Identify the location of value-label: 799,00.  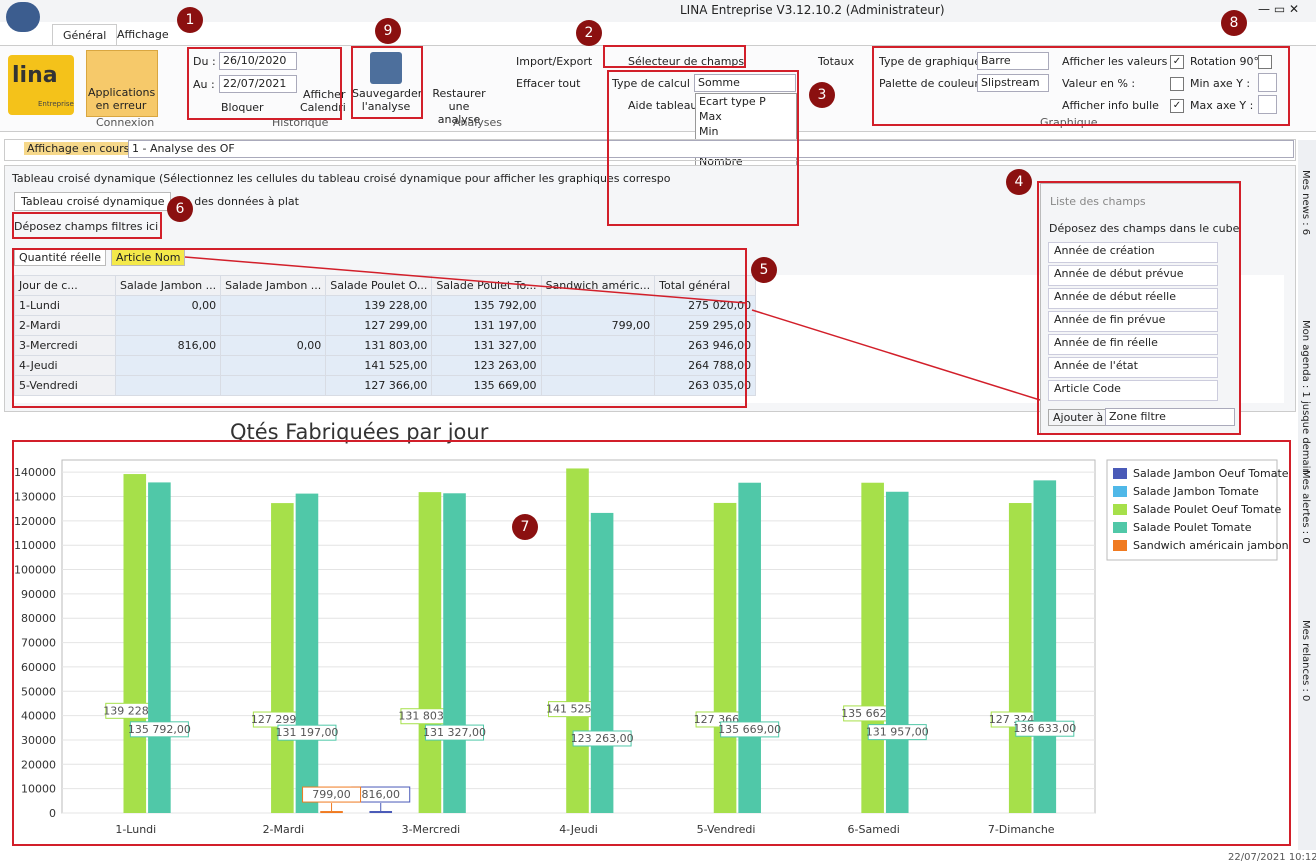
(331, 794).